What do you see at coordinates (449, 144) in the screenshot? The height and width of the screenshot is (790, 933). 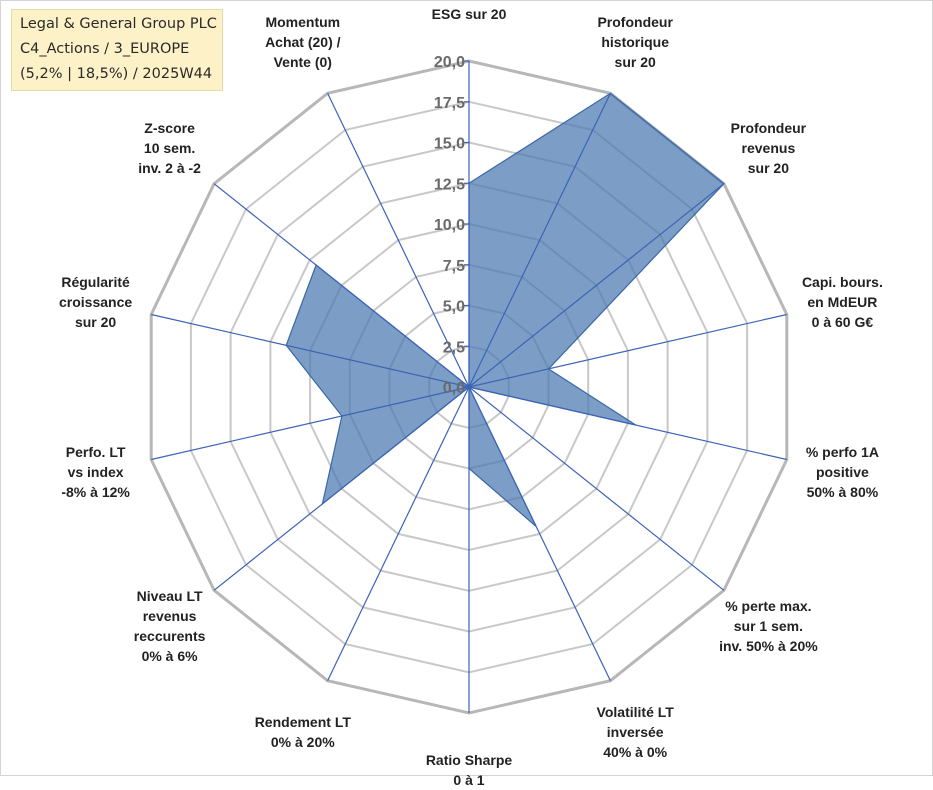 I see `tick-label: 15,0` at bounding box center [449, 144].